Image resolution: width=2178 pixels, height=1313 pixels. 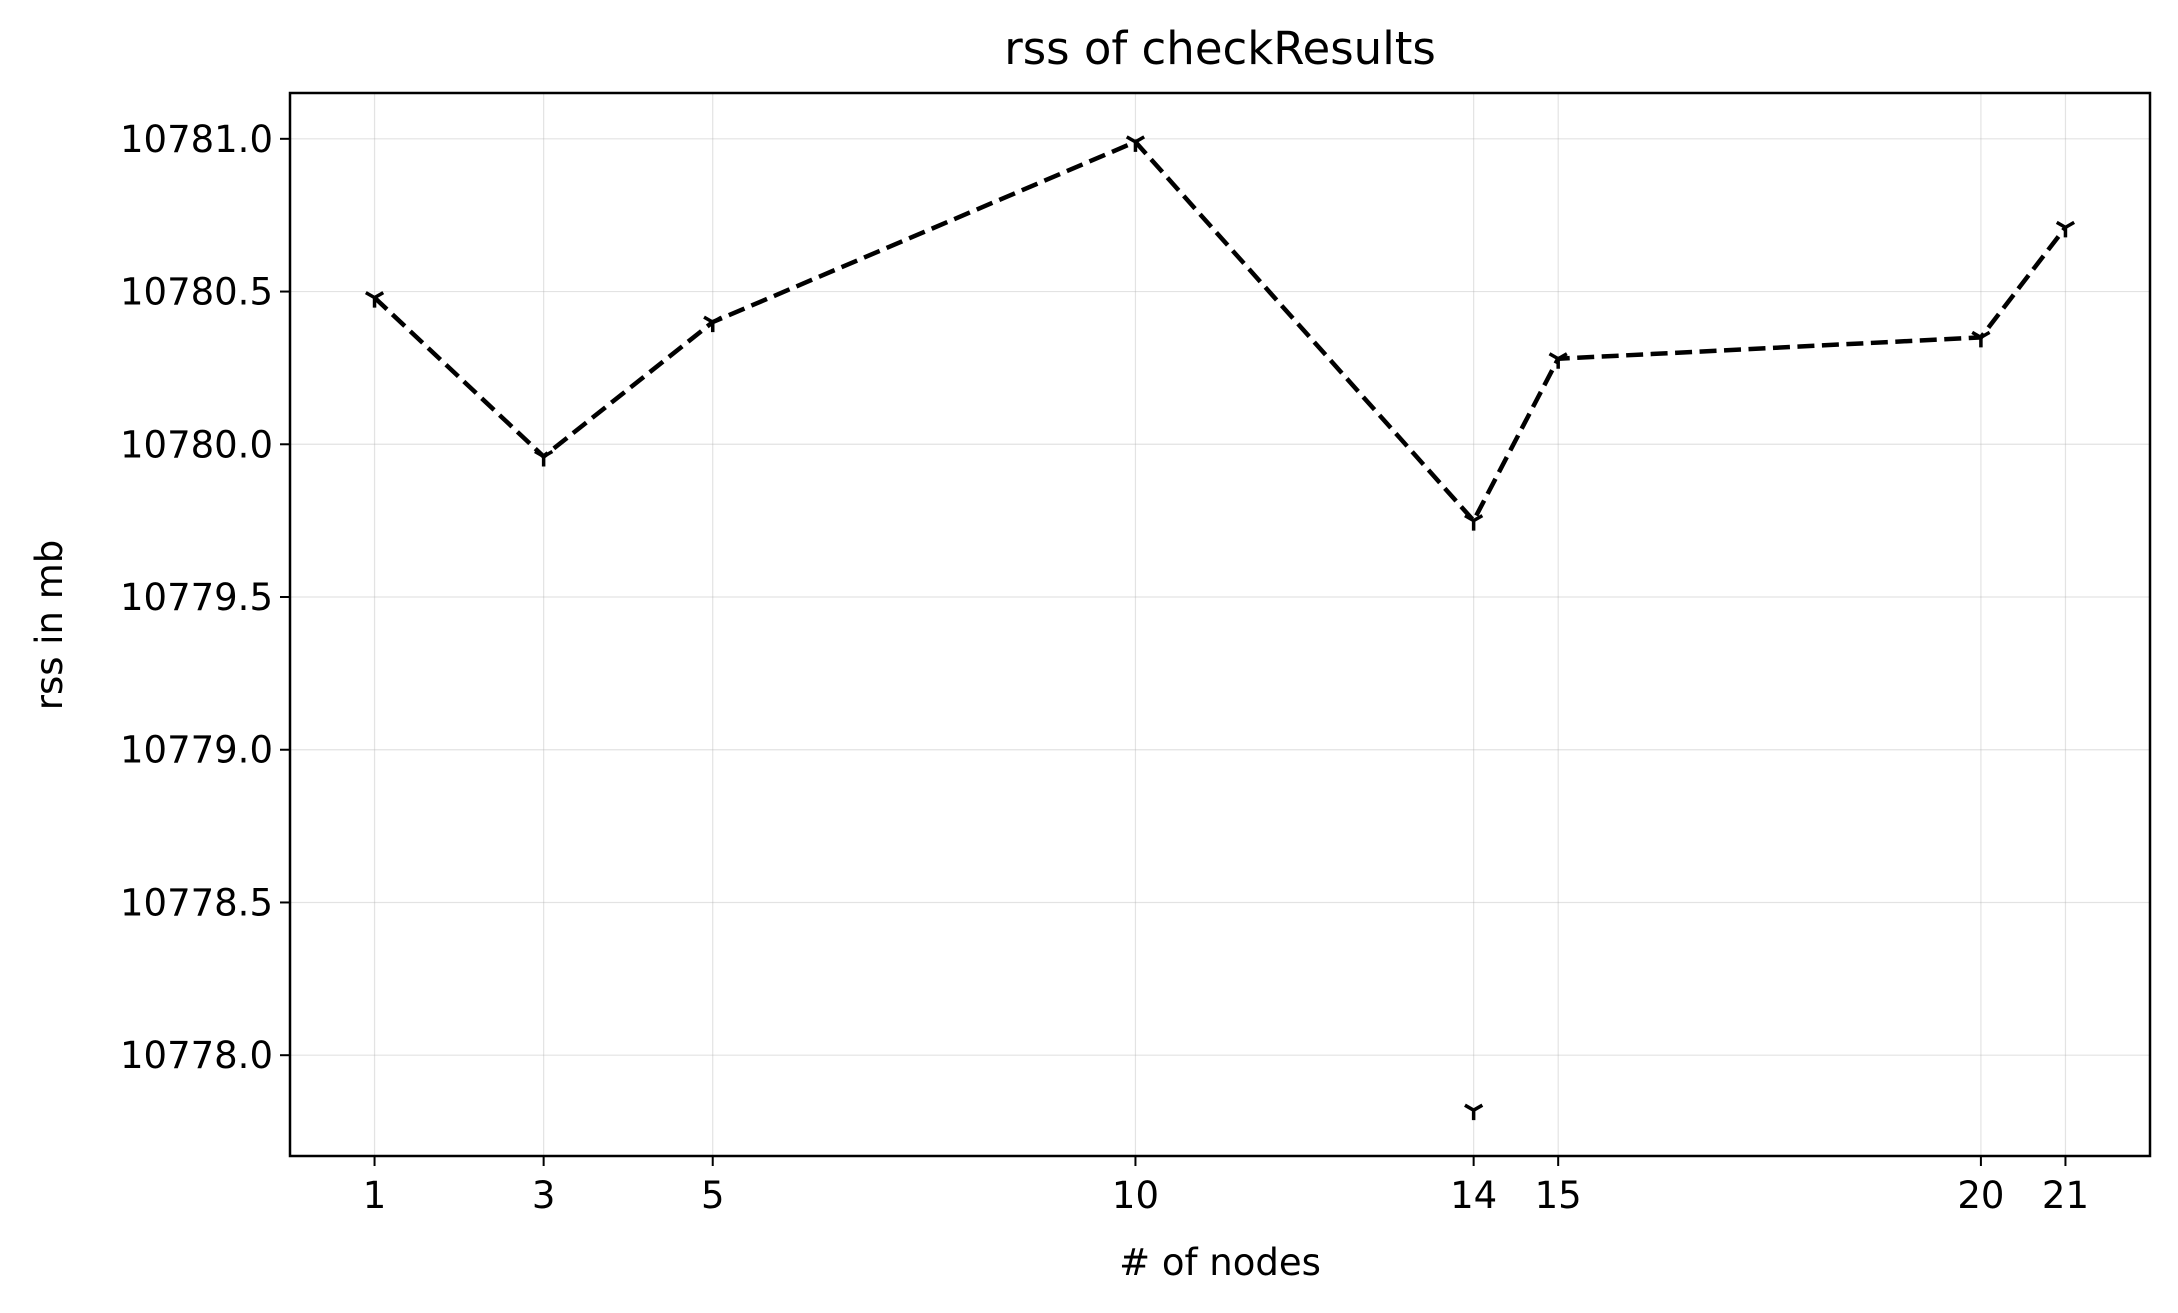 I want to click on y-tick-label: 10779.5, so click(x=196, y=597).